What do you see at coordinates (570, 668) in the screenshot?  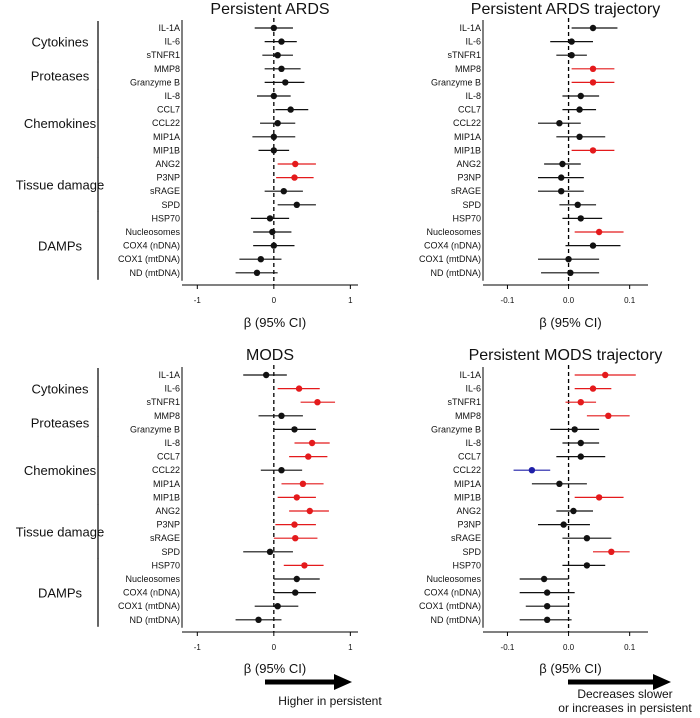 I see `x-axis-label: β (95% CI)` at bounding box center [570, 668].